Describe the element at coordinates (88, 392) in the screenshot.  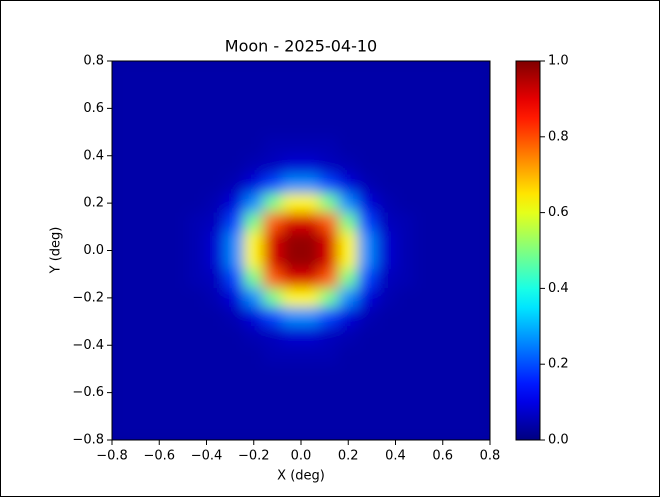
I see `y-tick-label: −0.6` at that location.